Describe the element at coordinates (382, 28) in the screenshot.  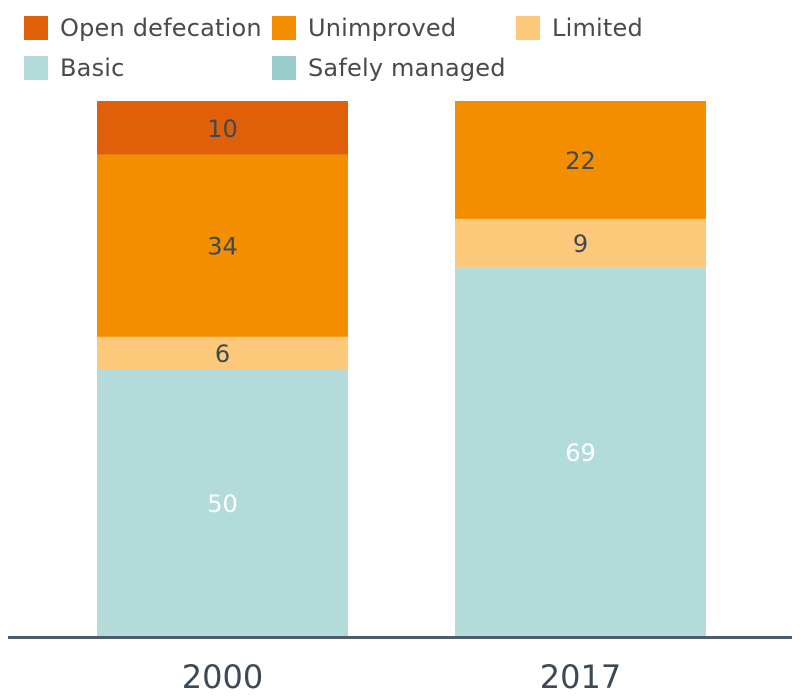
I see `legend-label-unimproved: Unimproved` at that location.